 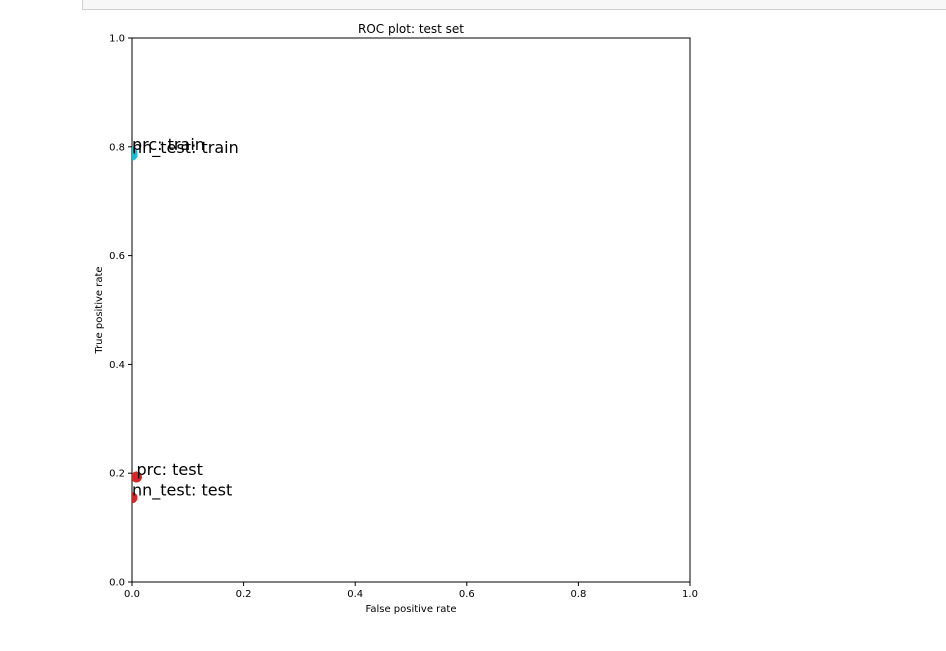 What do you see at coordinates (99, 310) in the screenshot?
I see `y-axis-label: True positive rate` at bounding box center [99, 310].